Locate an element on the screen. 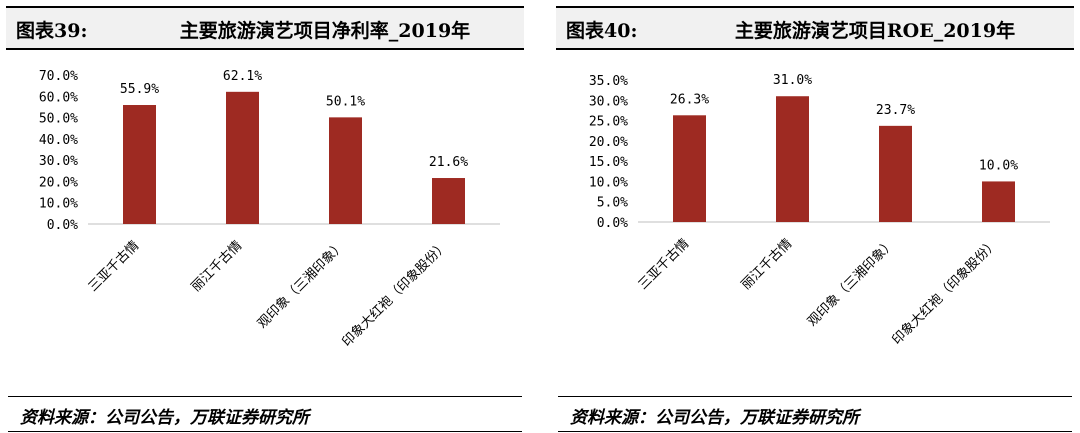 The height and width of the screenshot is (433, 1080). y-tick-label: 50.0% is located at coordinates (58, 119).